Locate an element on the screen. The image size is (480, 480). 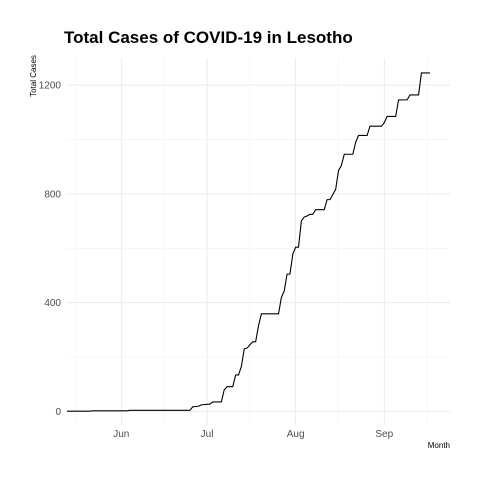
chart-title: Total Cases of COVID-19 in Lesotho is located at coordinates (208, 37).